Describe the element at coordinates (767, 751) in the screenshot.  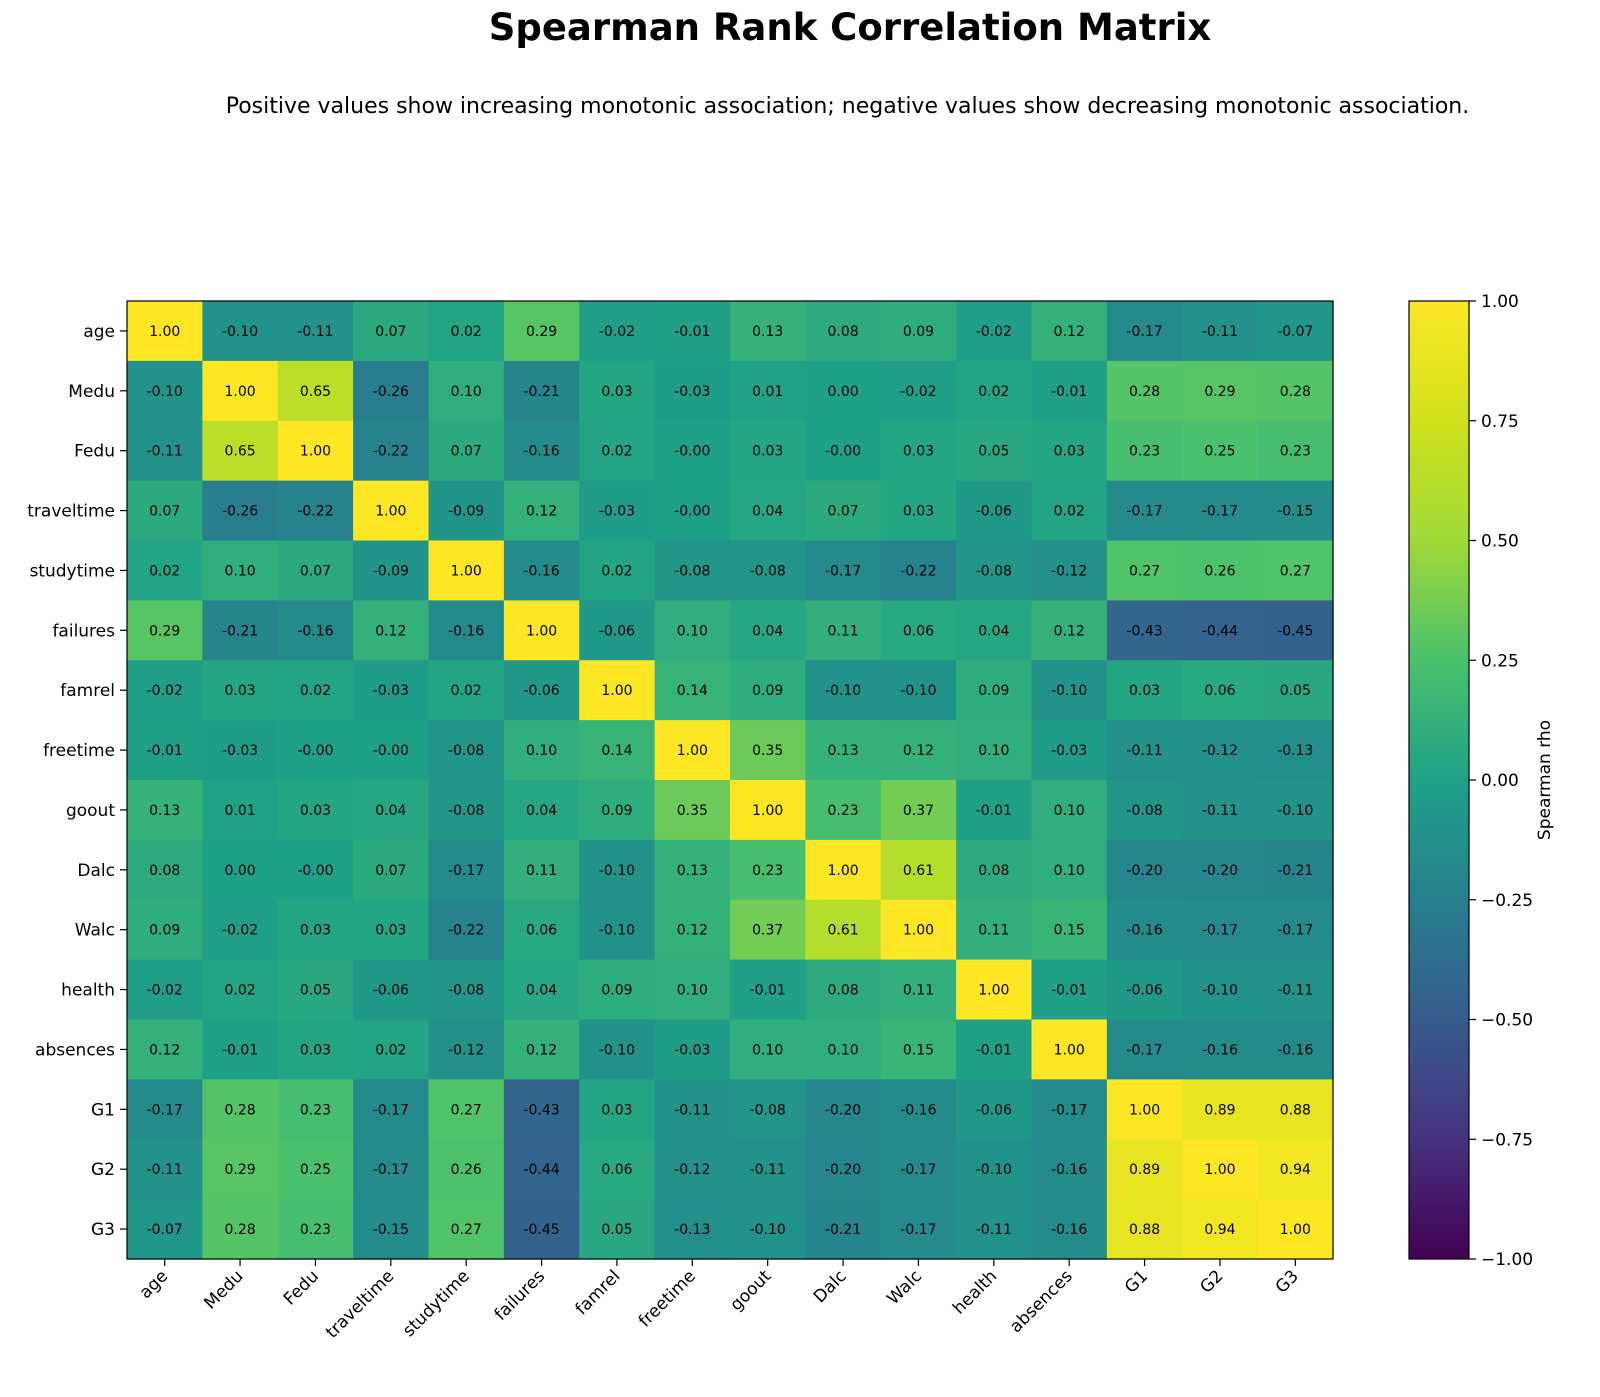
I see `cell-value-label: 0.35` at that location.